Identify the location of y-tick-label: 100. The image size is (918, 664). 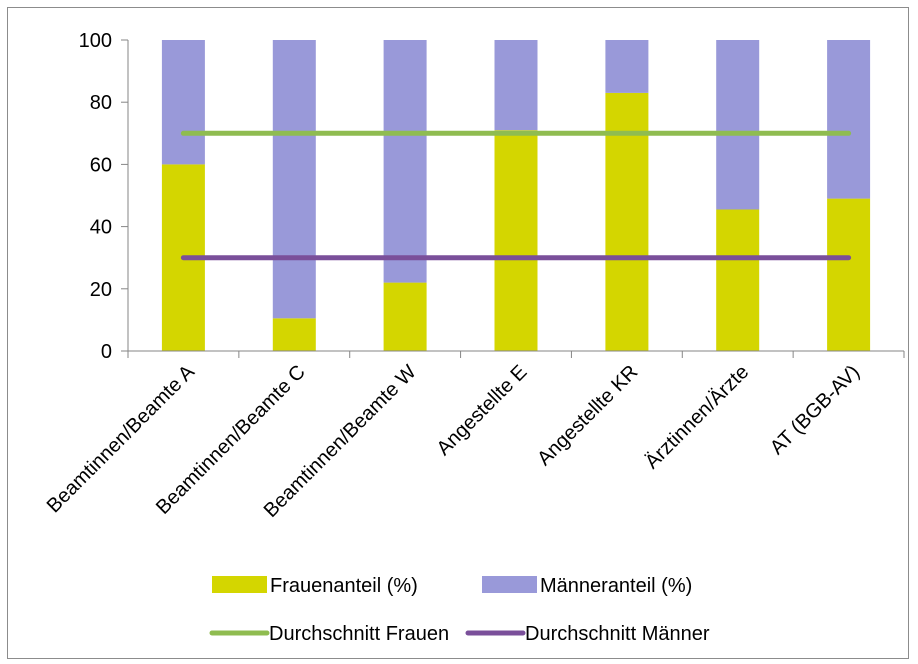
(95, 41).